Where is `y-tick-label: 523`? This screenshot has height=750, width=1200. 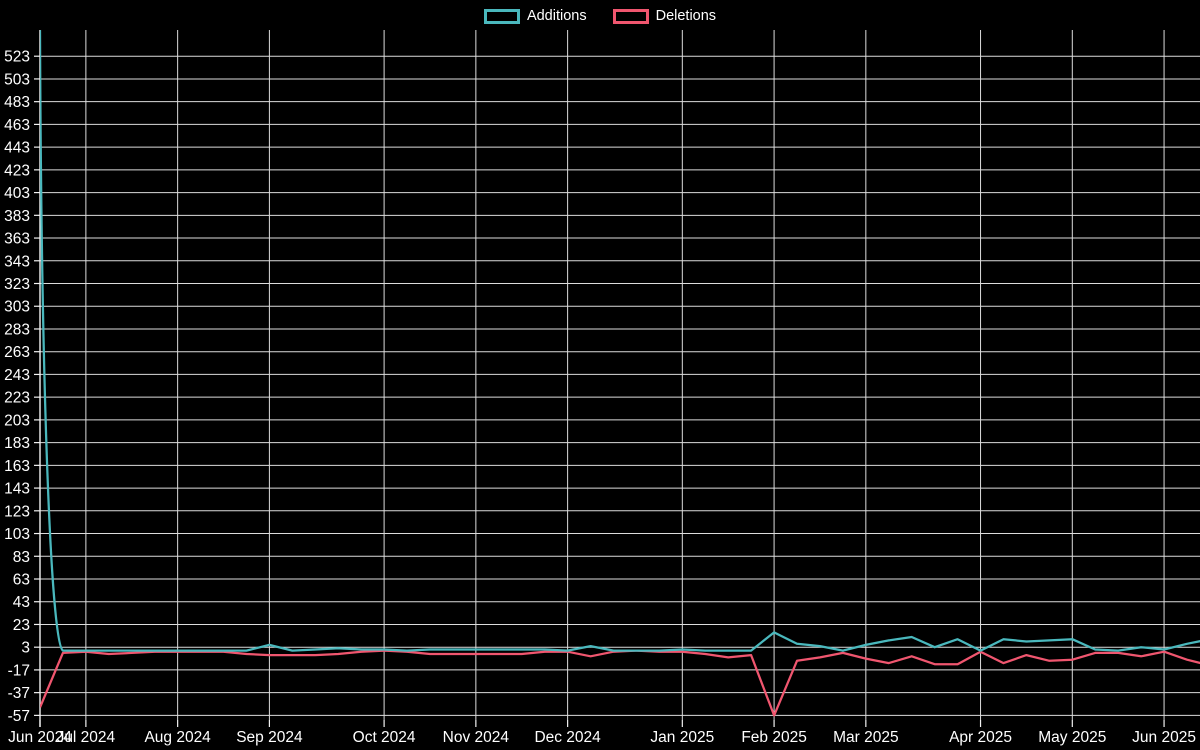 y-tick-label: 523 is located at coordinates (17, 57).